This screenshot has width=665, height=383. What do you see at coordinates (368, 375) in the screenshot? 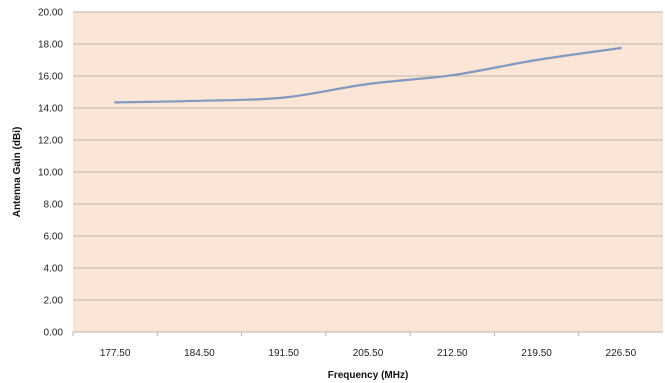
I see `x-axis-title: Frequency (MHz)` at bounding box center [368, 375].